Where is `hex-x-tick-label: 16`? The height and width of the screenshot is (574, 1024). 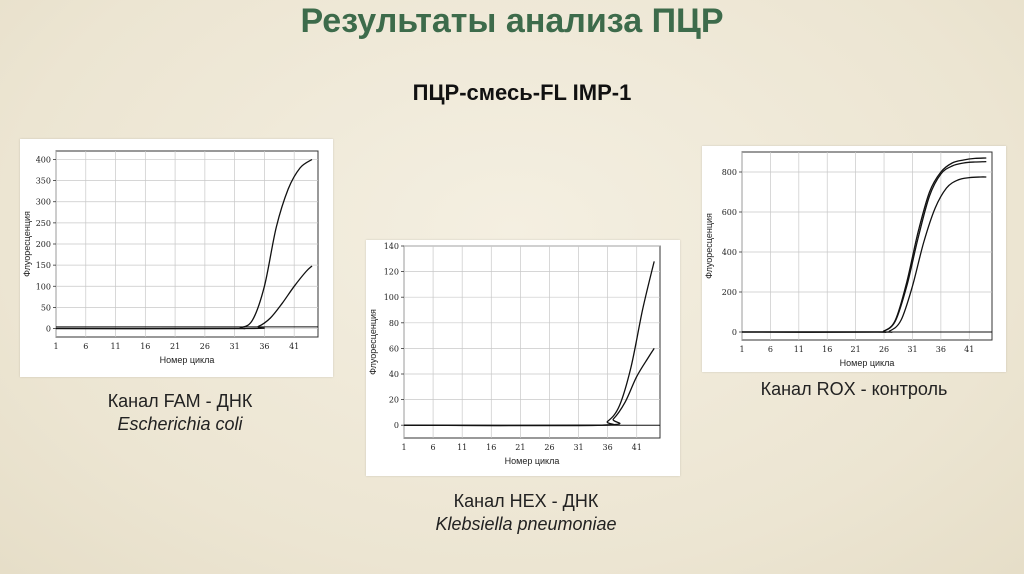
hex-x-tick-label: 16 is located at coordinates (491, 447).